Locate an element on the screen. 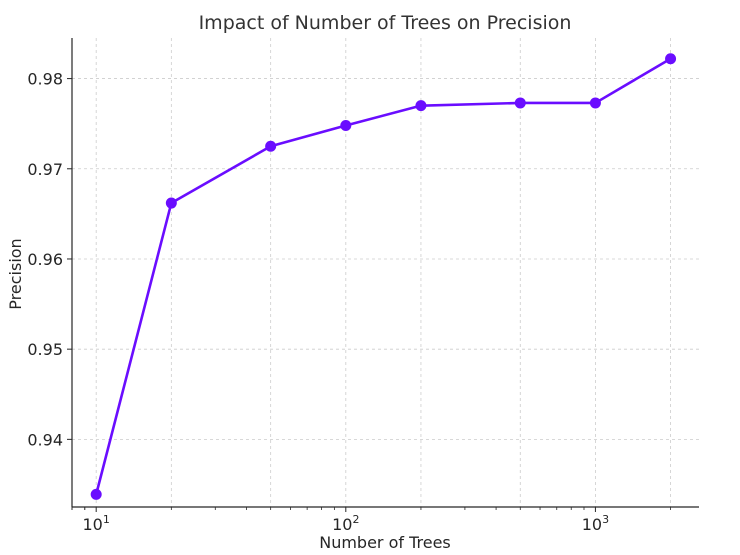 The height and width of the screenshot is (555, 740). x-tick-label: 10¹ is located at coordinates (96, 523).